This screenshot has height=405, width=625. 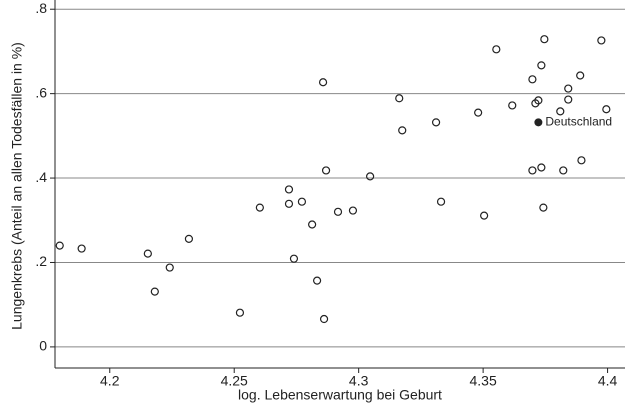 What do you see at coordinates (234, 381) in the screenshot?
I see `x-tick-label: 4.25` at bounding box center [234, 381].